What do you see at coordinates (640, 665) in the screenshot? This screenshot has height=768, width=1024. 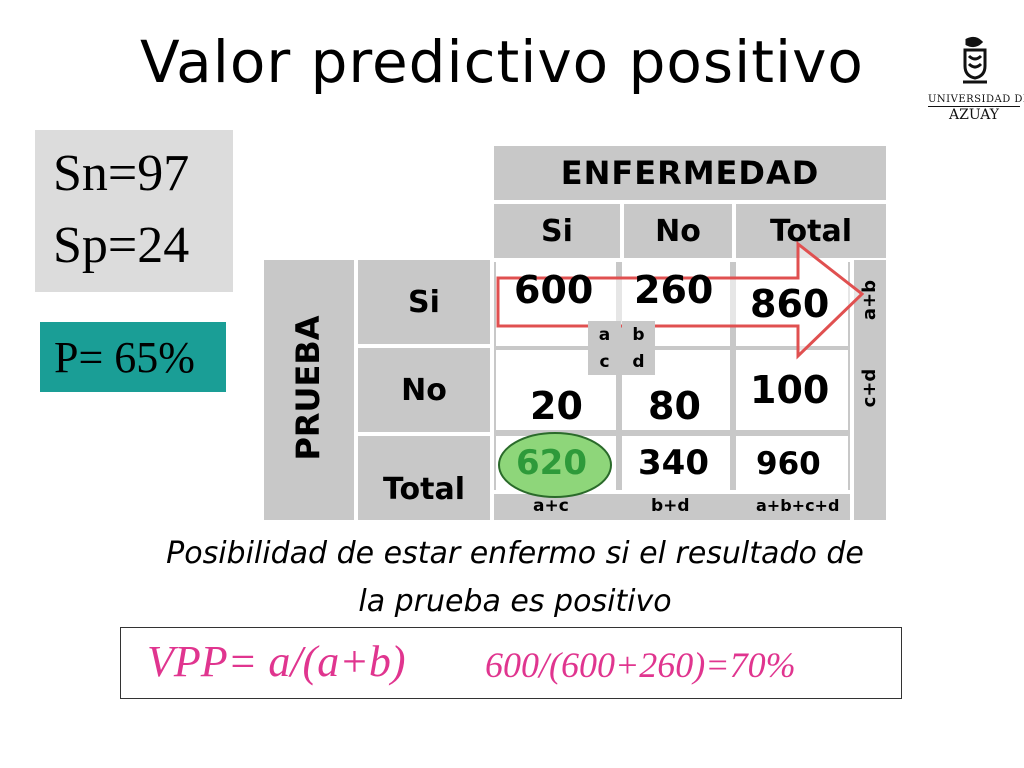 I see `formula-calculation: 600/(600+260)=70%` at bounding box center [640, 665].